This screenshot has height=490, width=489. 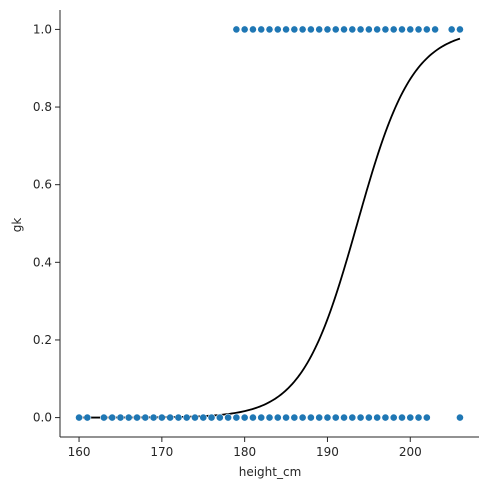 What do you see at coordinates (42, 185) in the screenshot?
I see `y-tick-label: 0.6` at bounding box center [42, 185].